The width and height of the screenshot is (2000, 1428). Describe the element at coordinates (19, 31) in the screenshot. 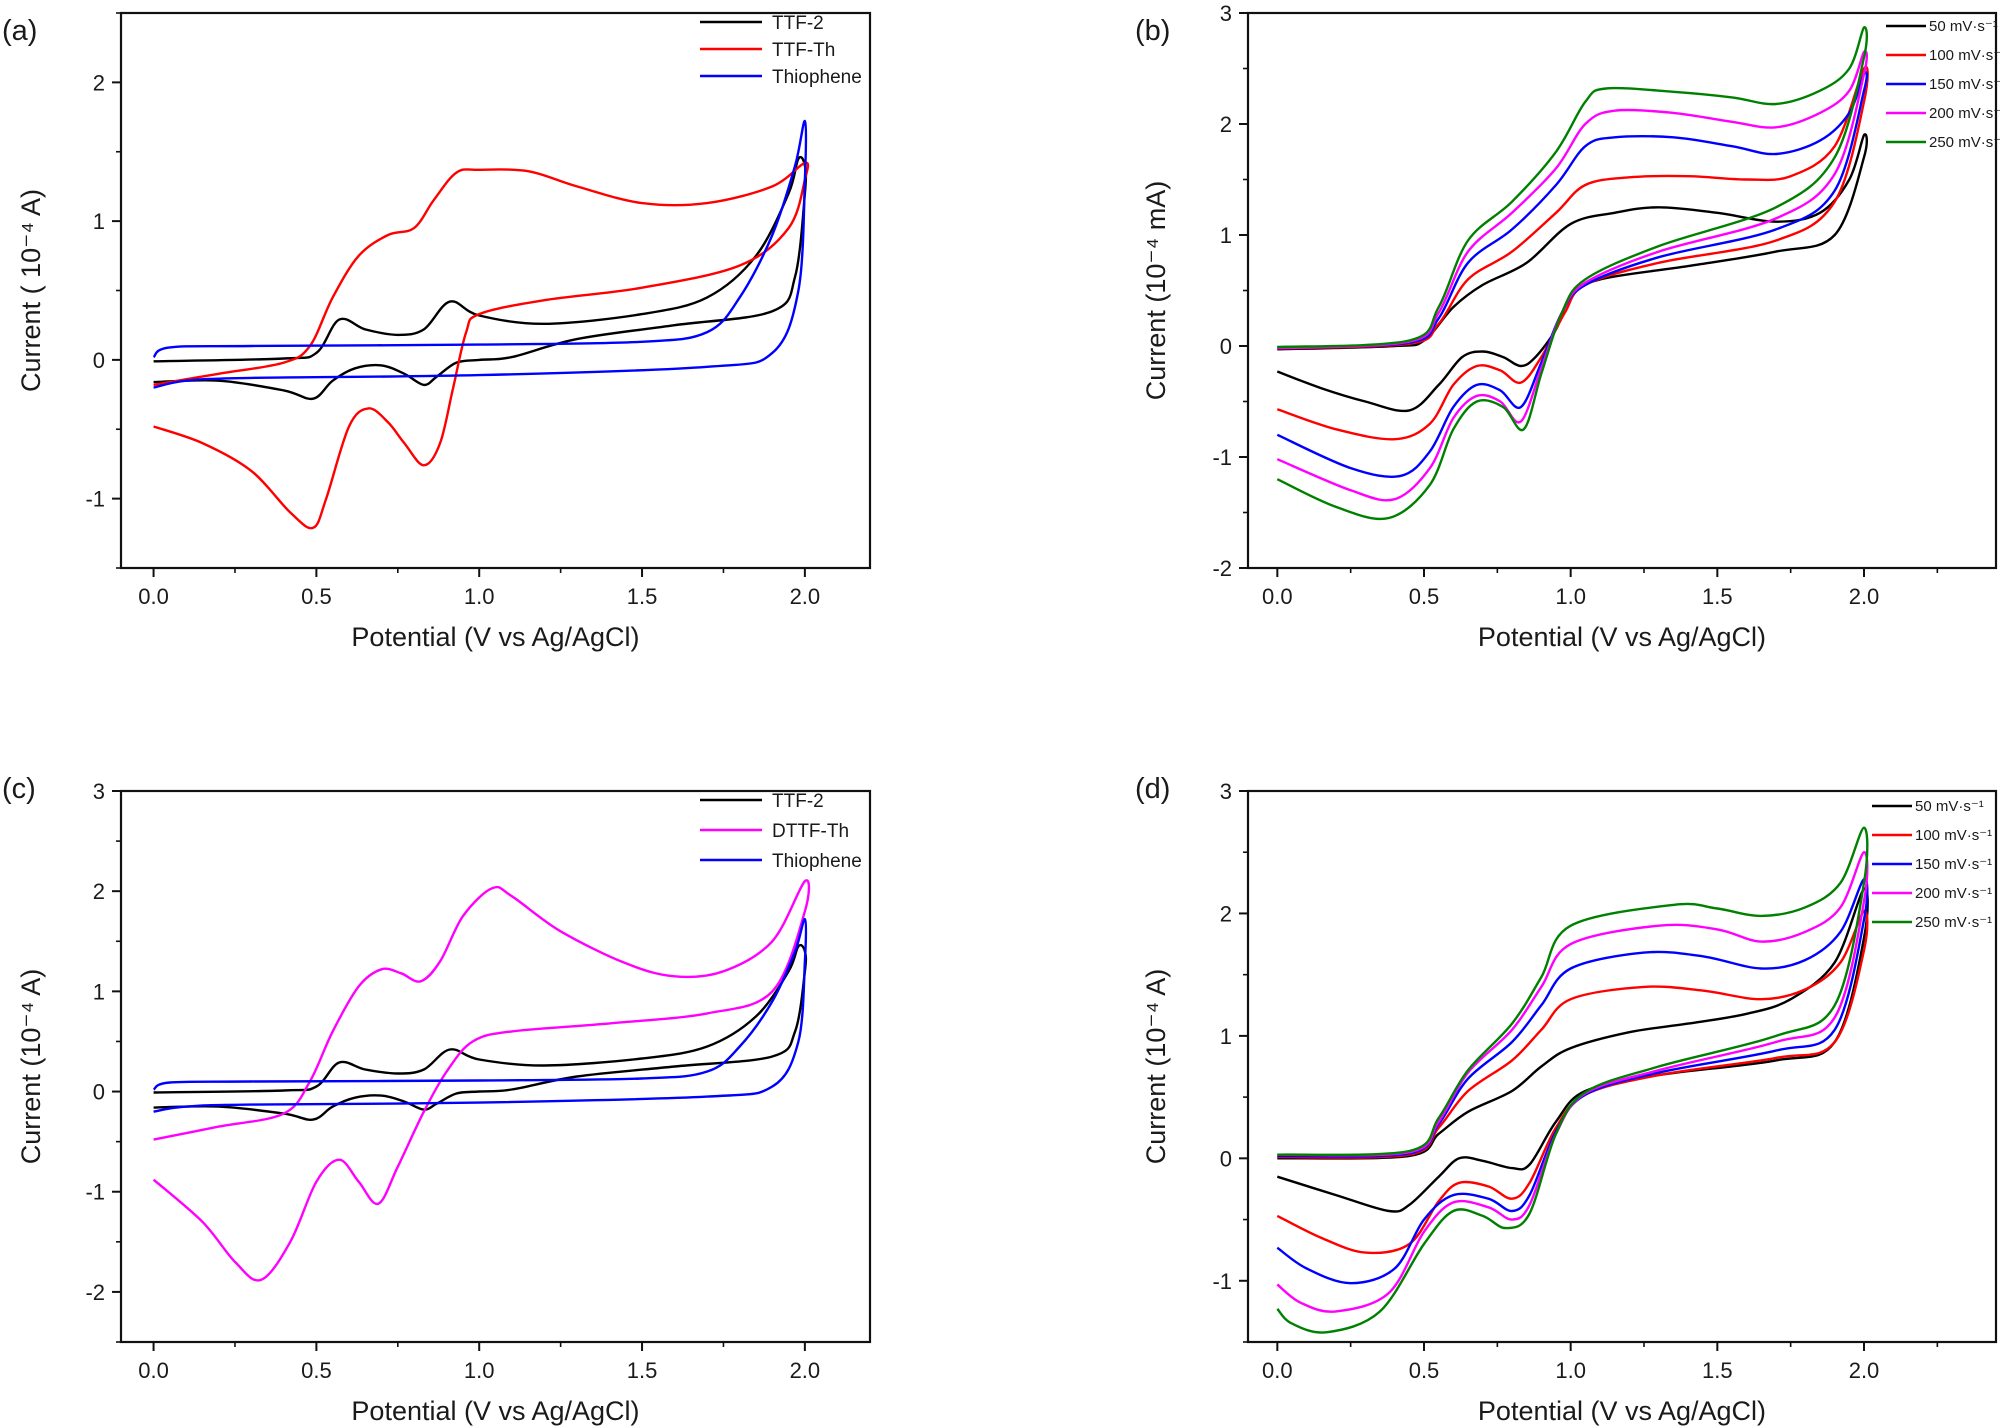

I see `panel-label: (a)` at that location.